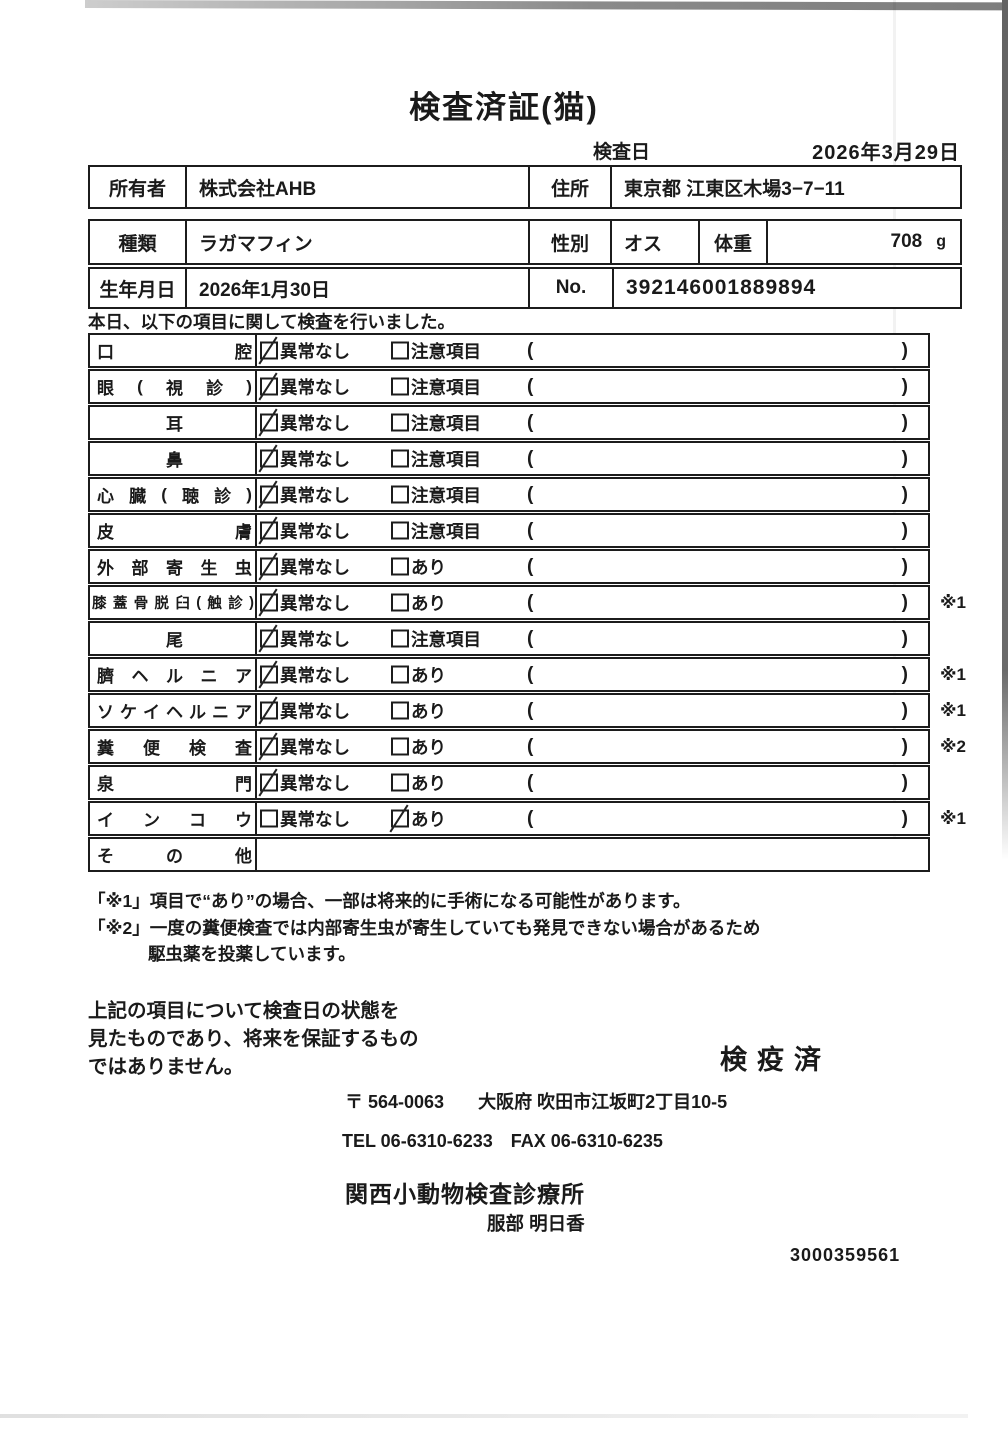 The image size is (1008, 1433). Describe the element at coordinates (173, 674) in the screenshot. I see `exam-item-label: 臍ヘルニア` at that location.